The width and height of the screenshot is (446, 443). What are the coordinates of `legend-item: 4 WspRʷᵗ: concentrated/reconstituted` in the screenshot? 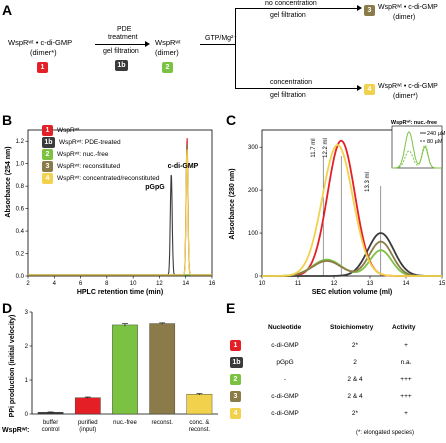 It's located at (100, 178).